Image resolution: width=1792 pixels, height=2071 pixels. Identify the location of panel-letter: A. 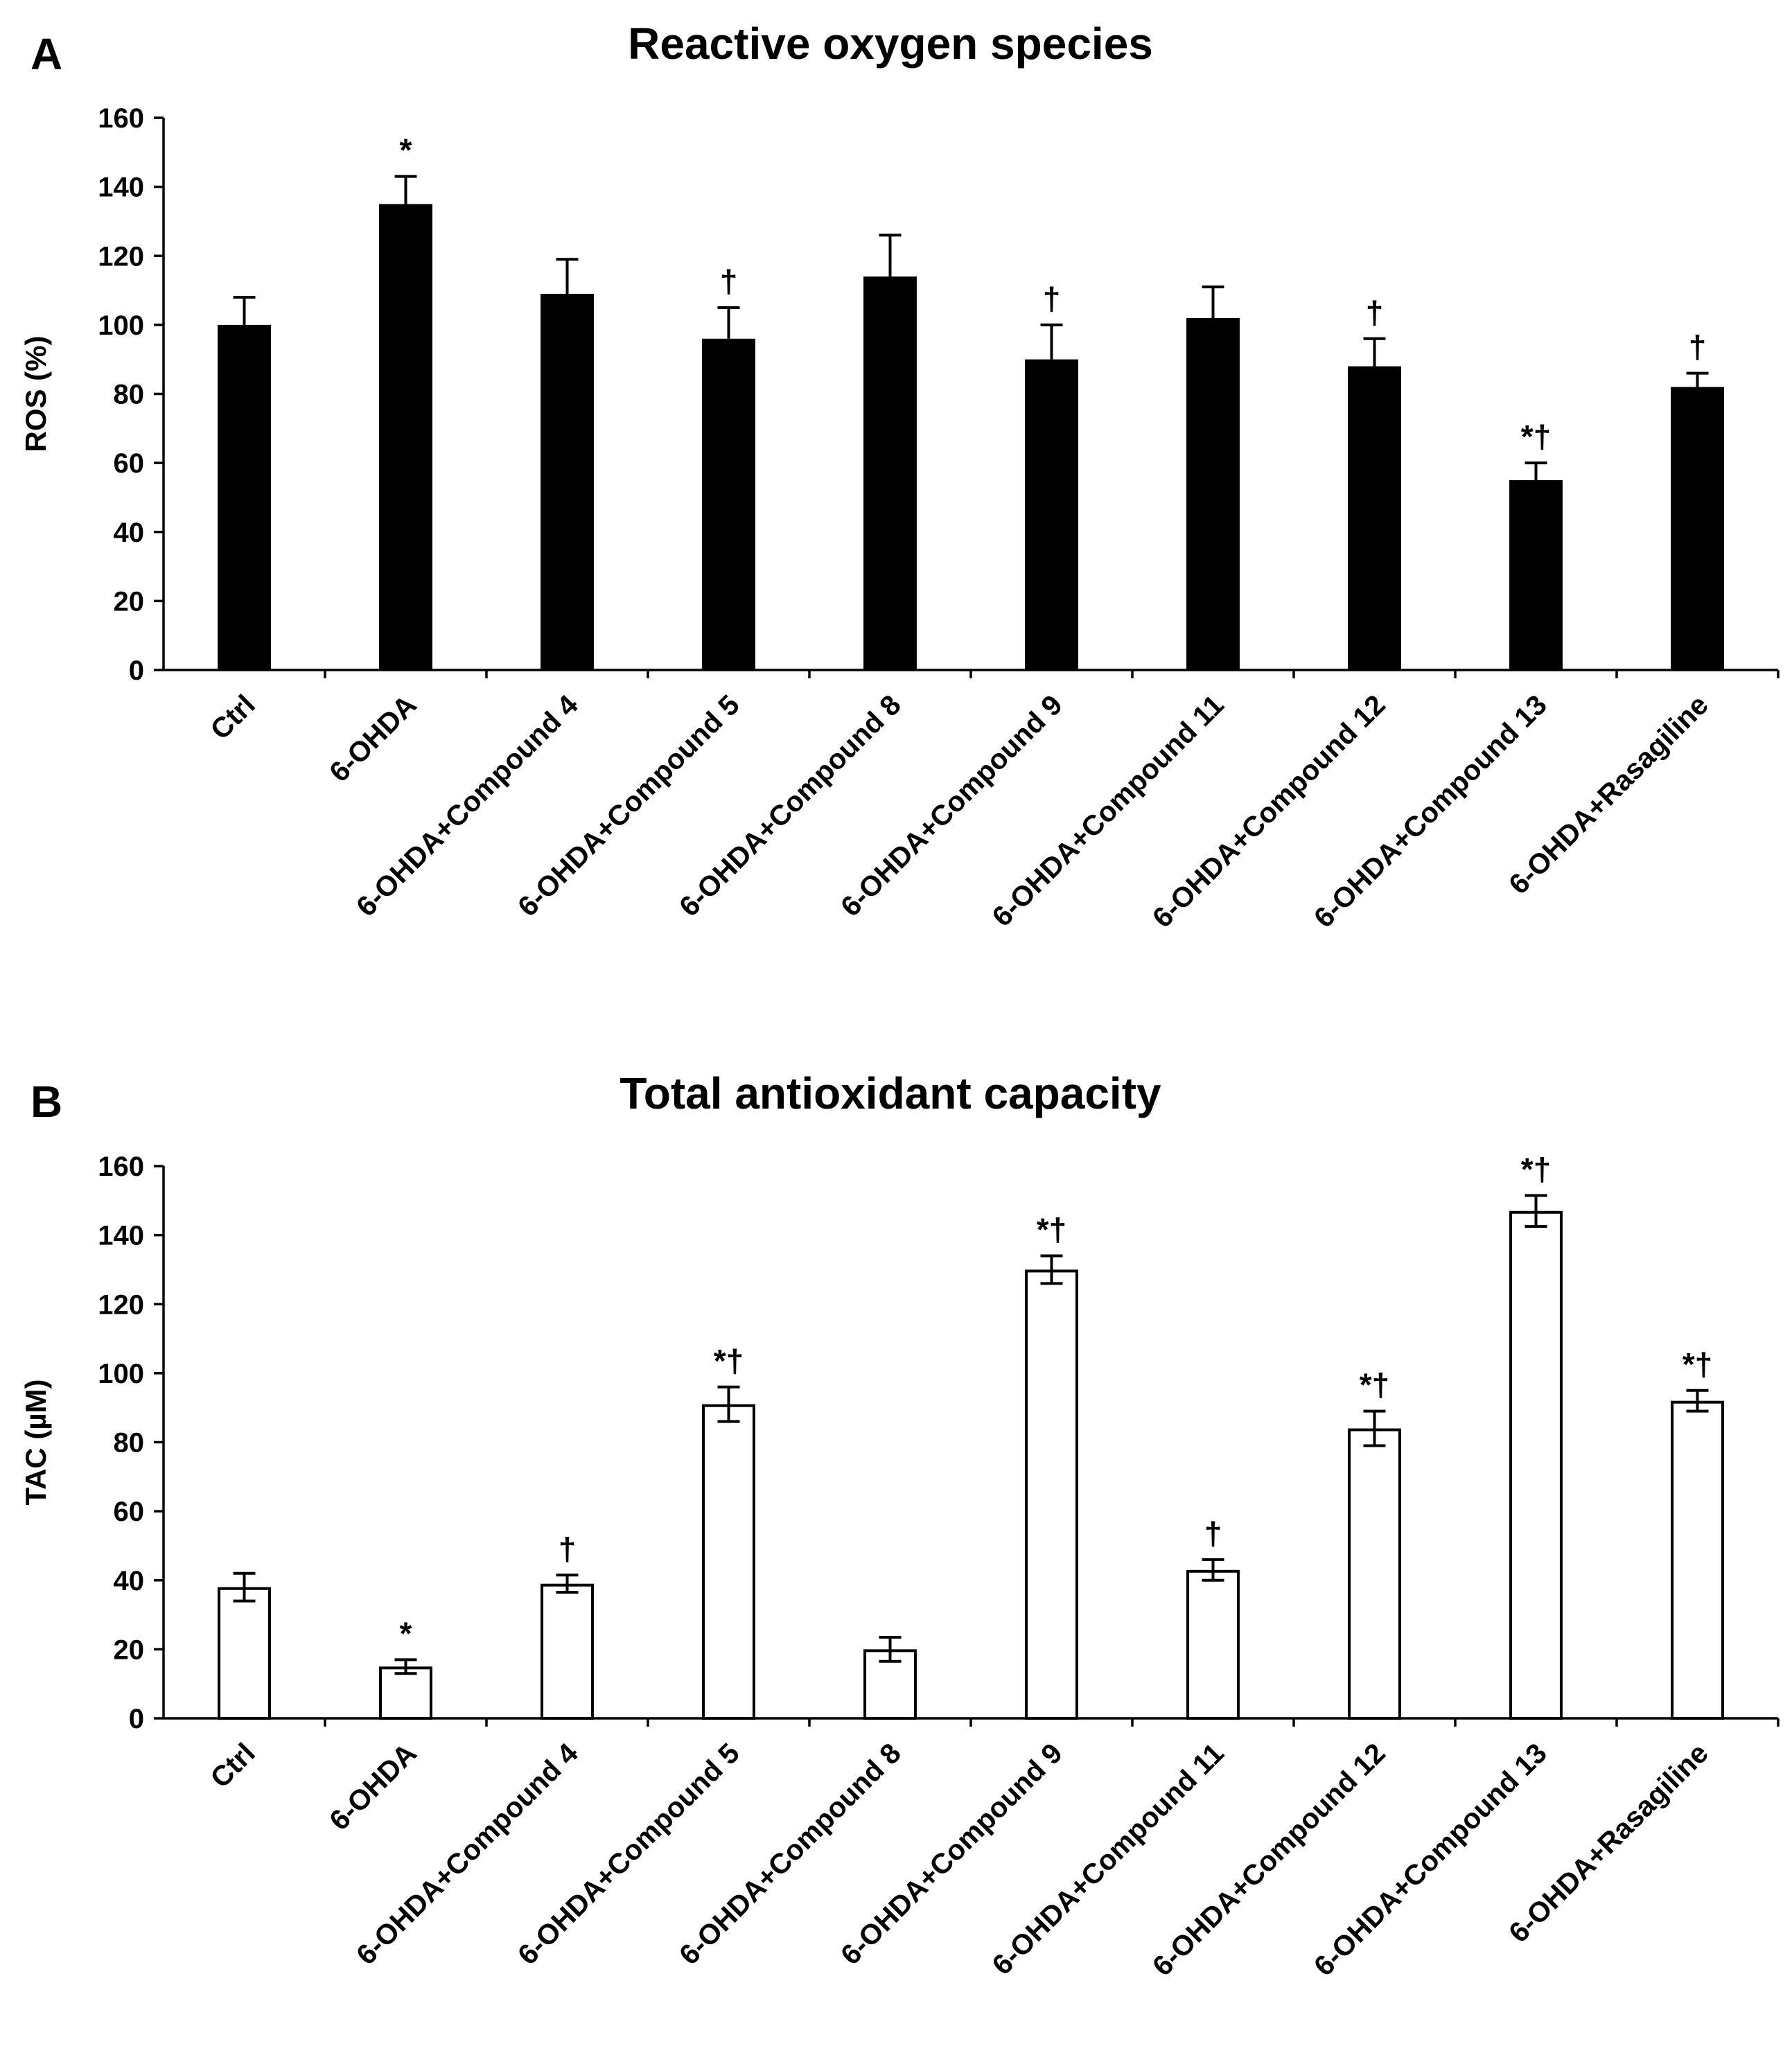
(46, 54).